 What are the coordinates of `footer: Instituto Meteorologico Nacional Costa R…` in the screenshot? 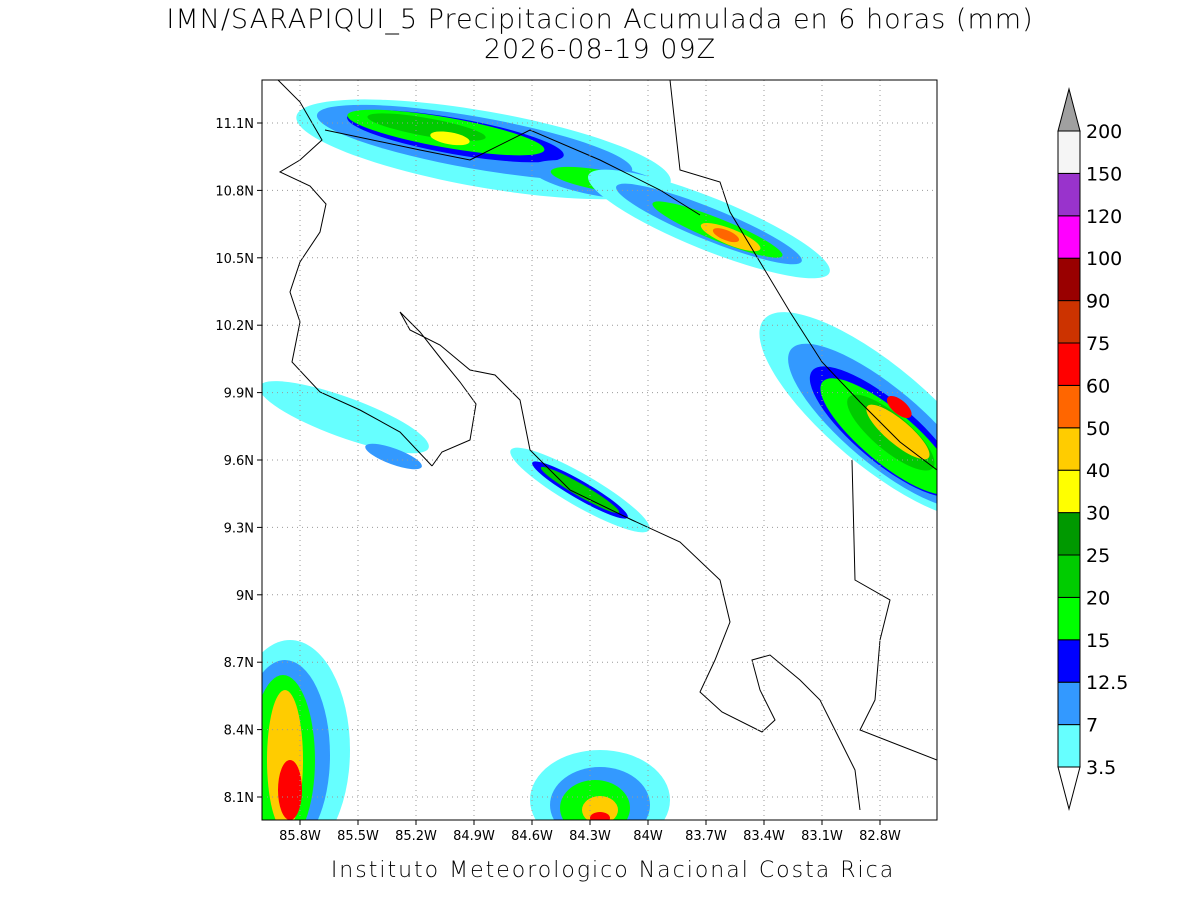 It's located at (613, 870).